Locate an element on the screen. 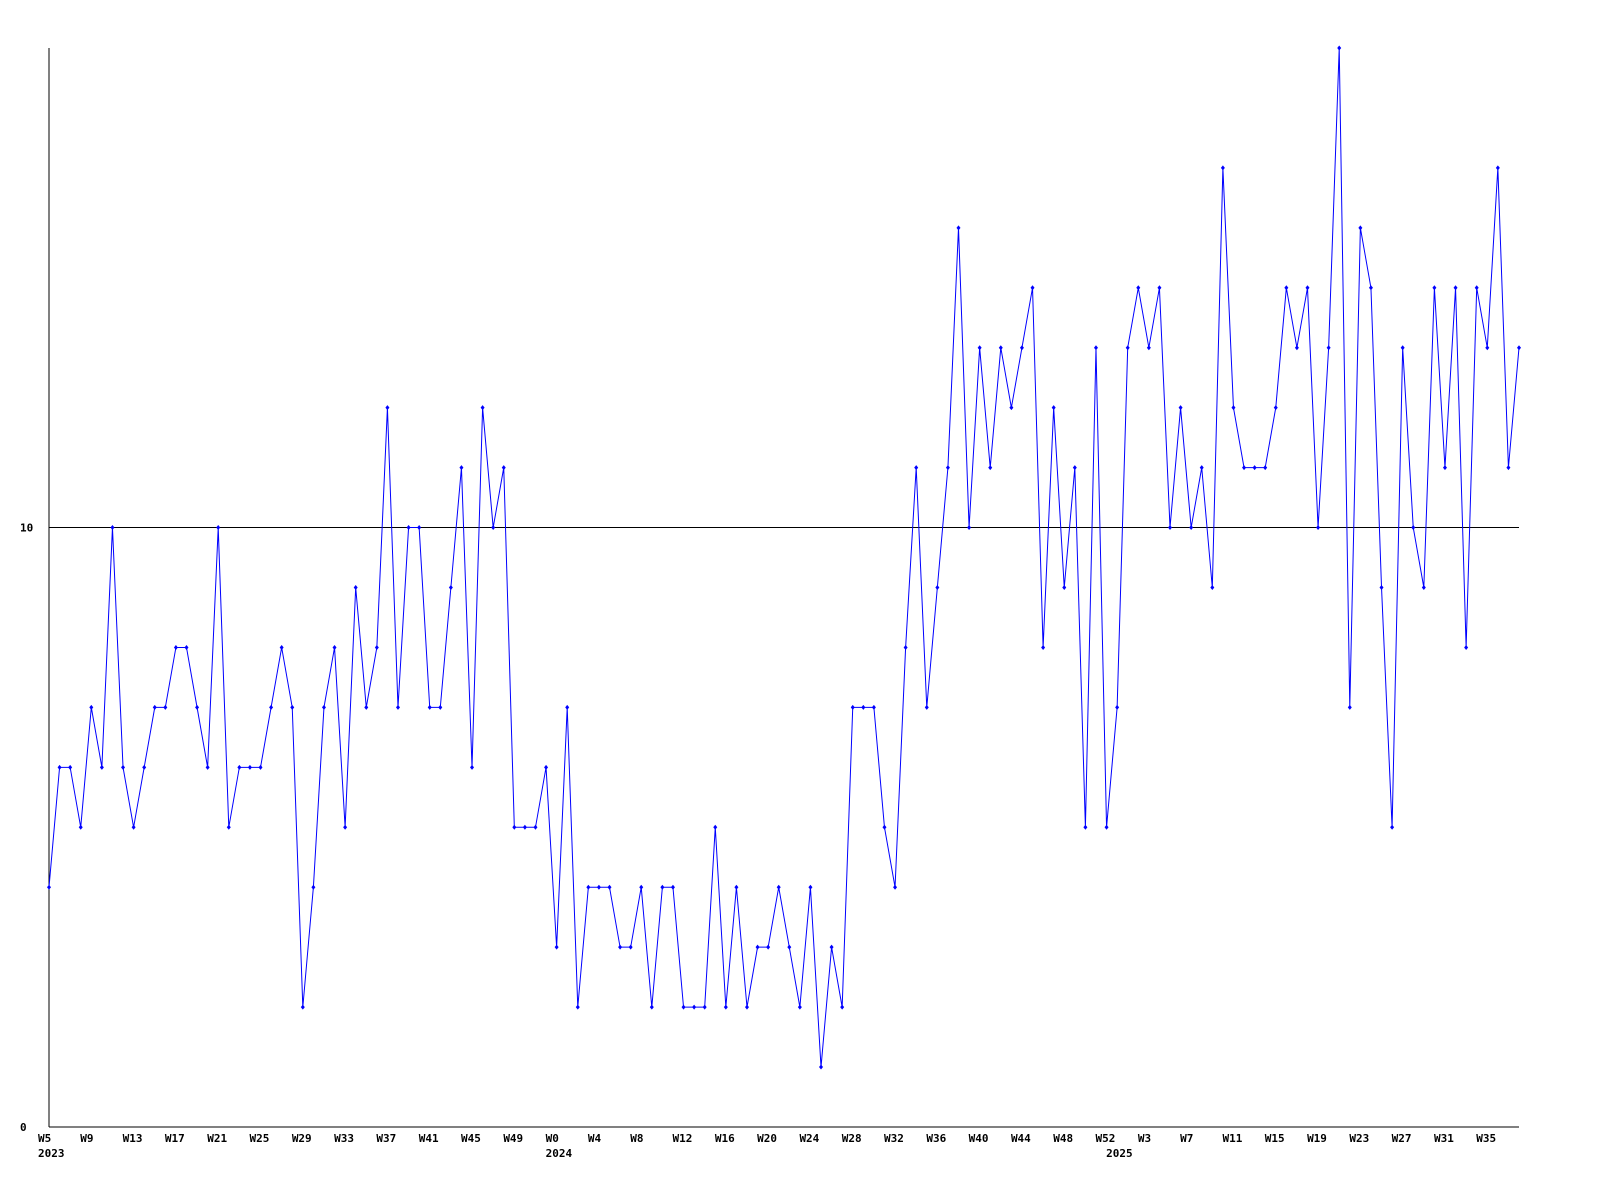 This screenshot has height=1200, width=1600. x-tick-label: W45 is located at coordinates (471, 1138).